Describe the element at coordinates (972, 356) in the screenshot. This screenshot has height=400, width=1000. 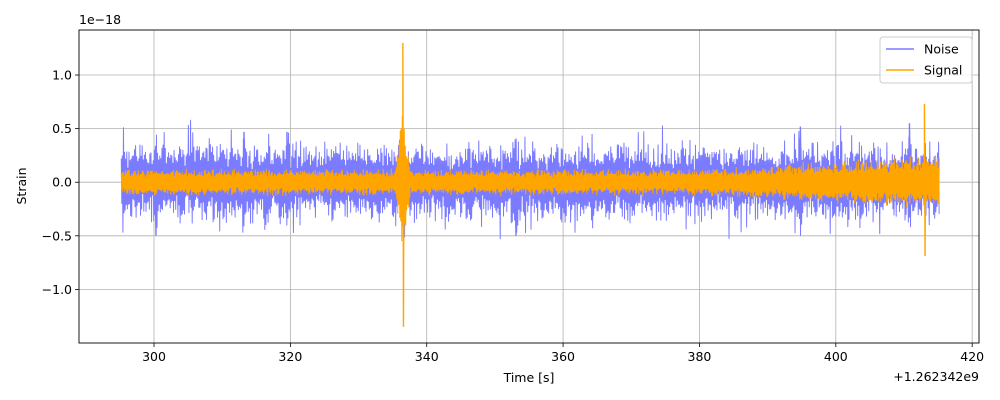
I see `x-tick-label: 420` at that location.